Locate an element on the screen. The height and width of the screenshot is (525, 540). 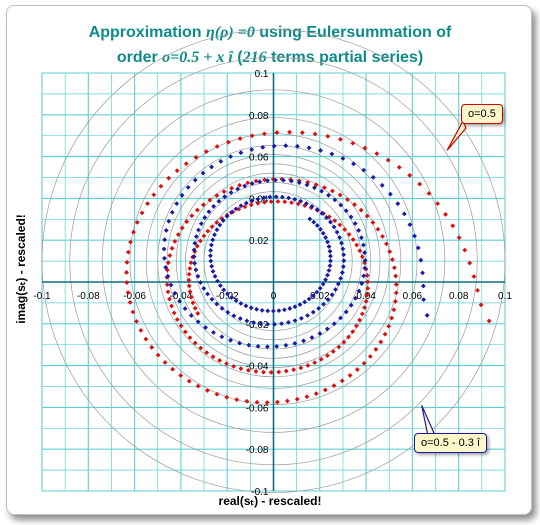
callout-red-series: o=0.5 is located at coordinates (482, 114).